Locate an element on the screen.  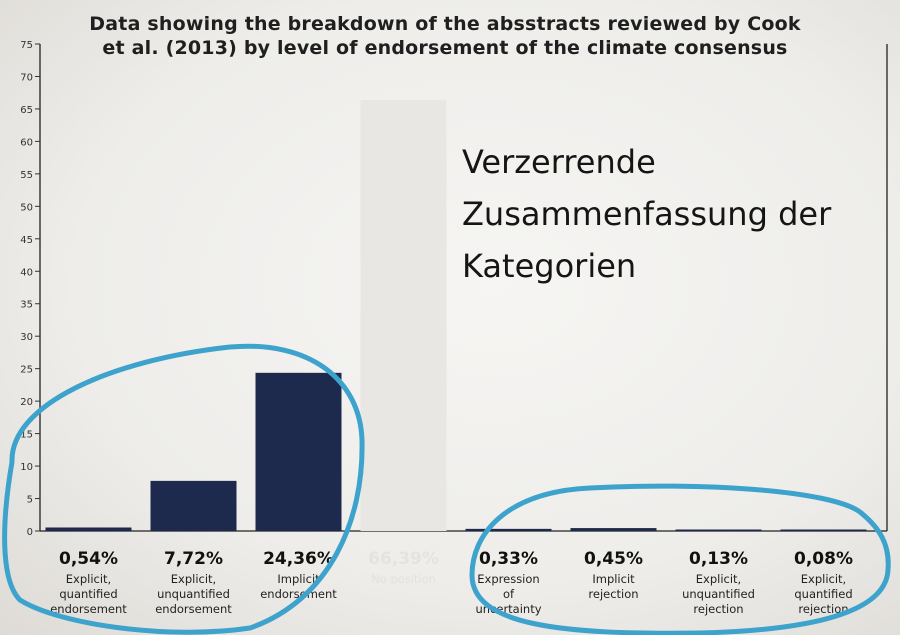
bar-value-label: 0,08% is located at coordinates (823, 559).